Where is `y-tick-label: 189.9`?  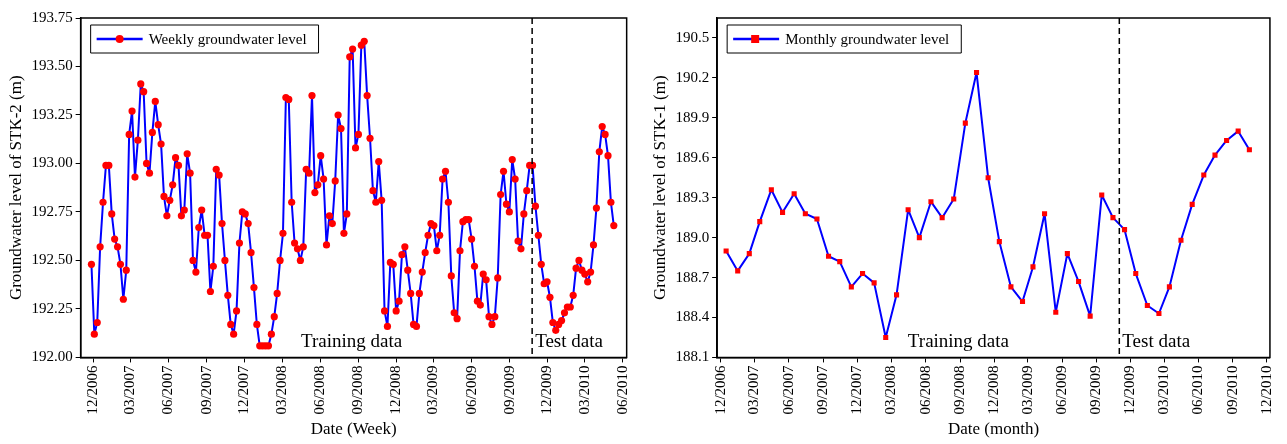
y-tick-label: 189.9 is located at coordinates (692, 116).